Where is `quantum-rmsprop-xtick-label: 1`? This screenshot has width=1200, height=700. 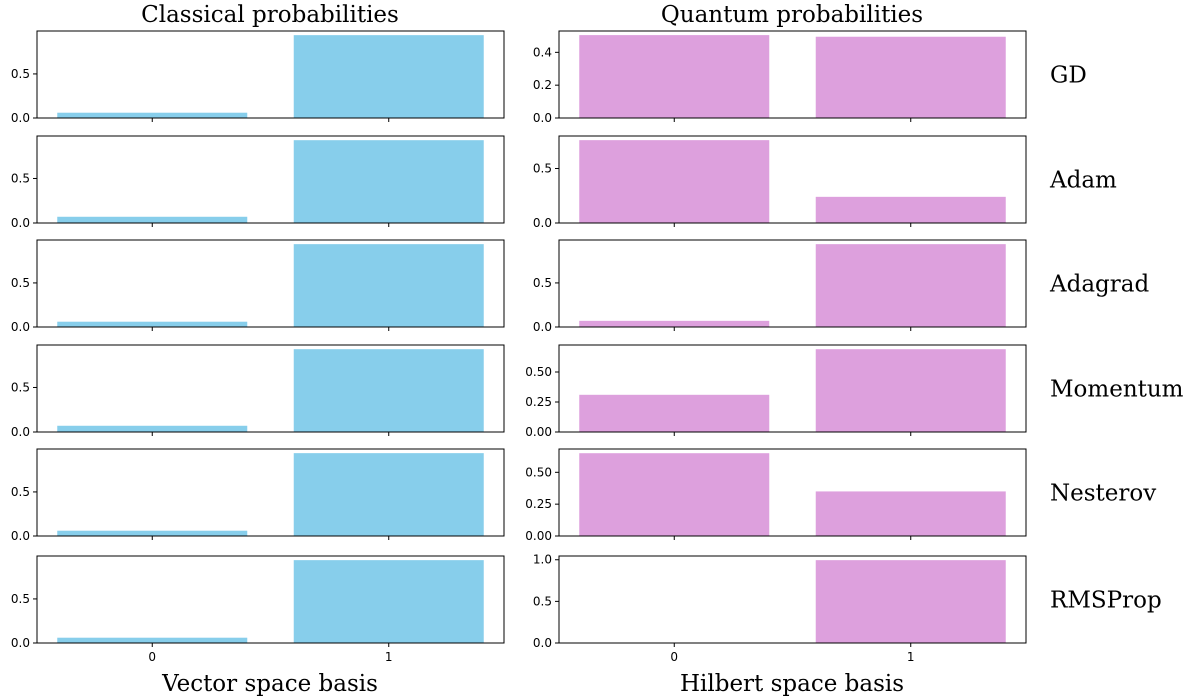 quantum-rmsprop-xtick-label: 1 is located at coordinates (911, 657).